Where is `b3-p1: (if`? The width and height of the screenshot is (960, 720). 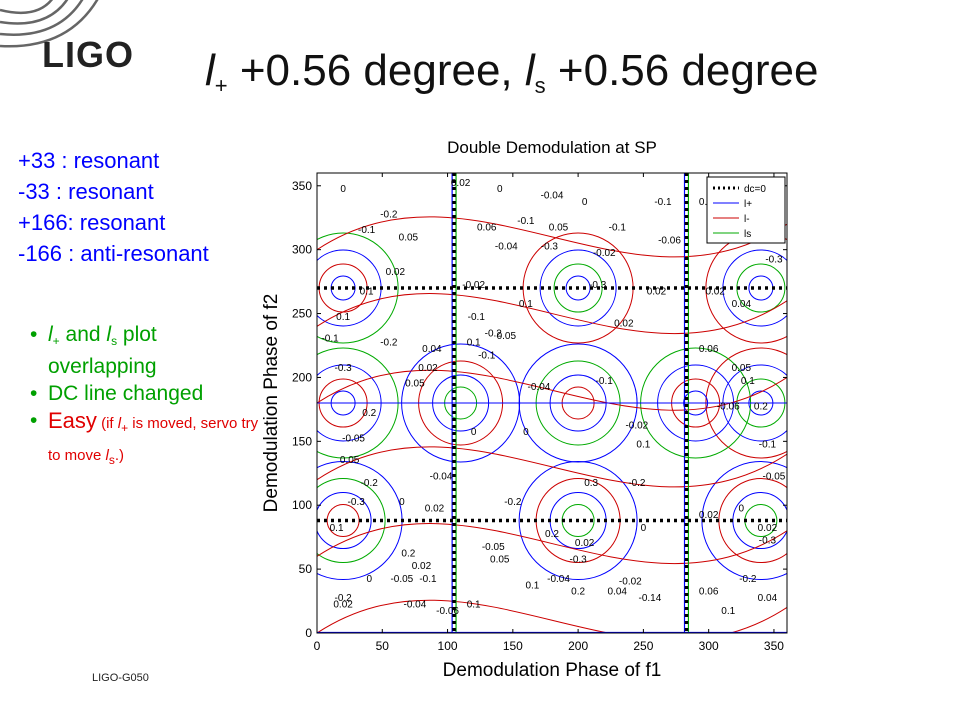
b3-p1: (if is located at coordinates (107, 423).